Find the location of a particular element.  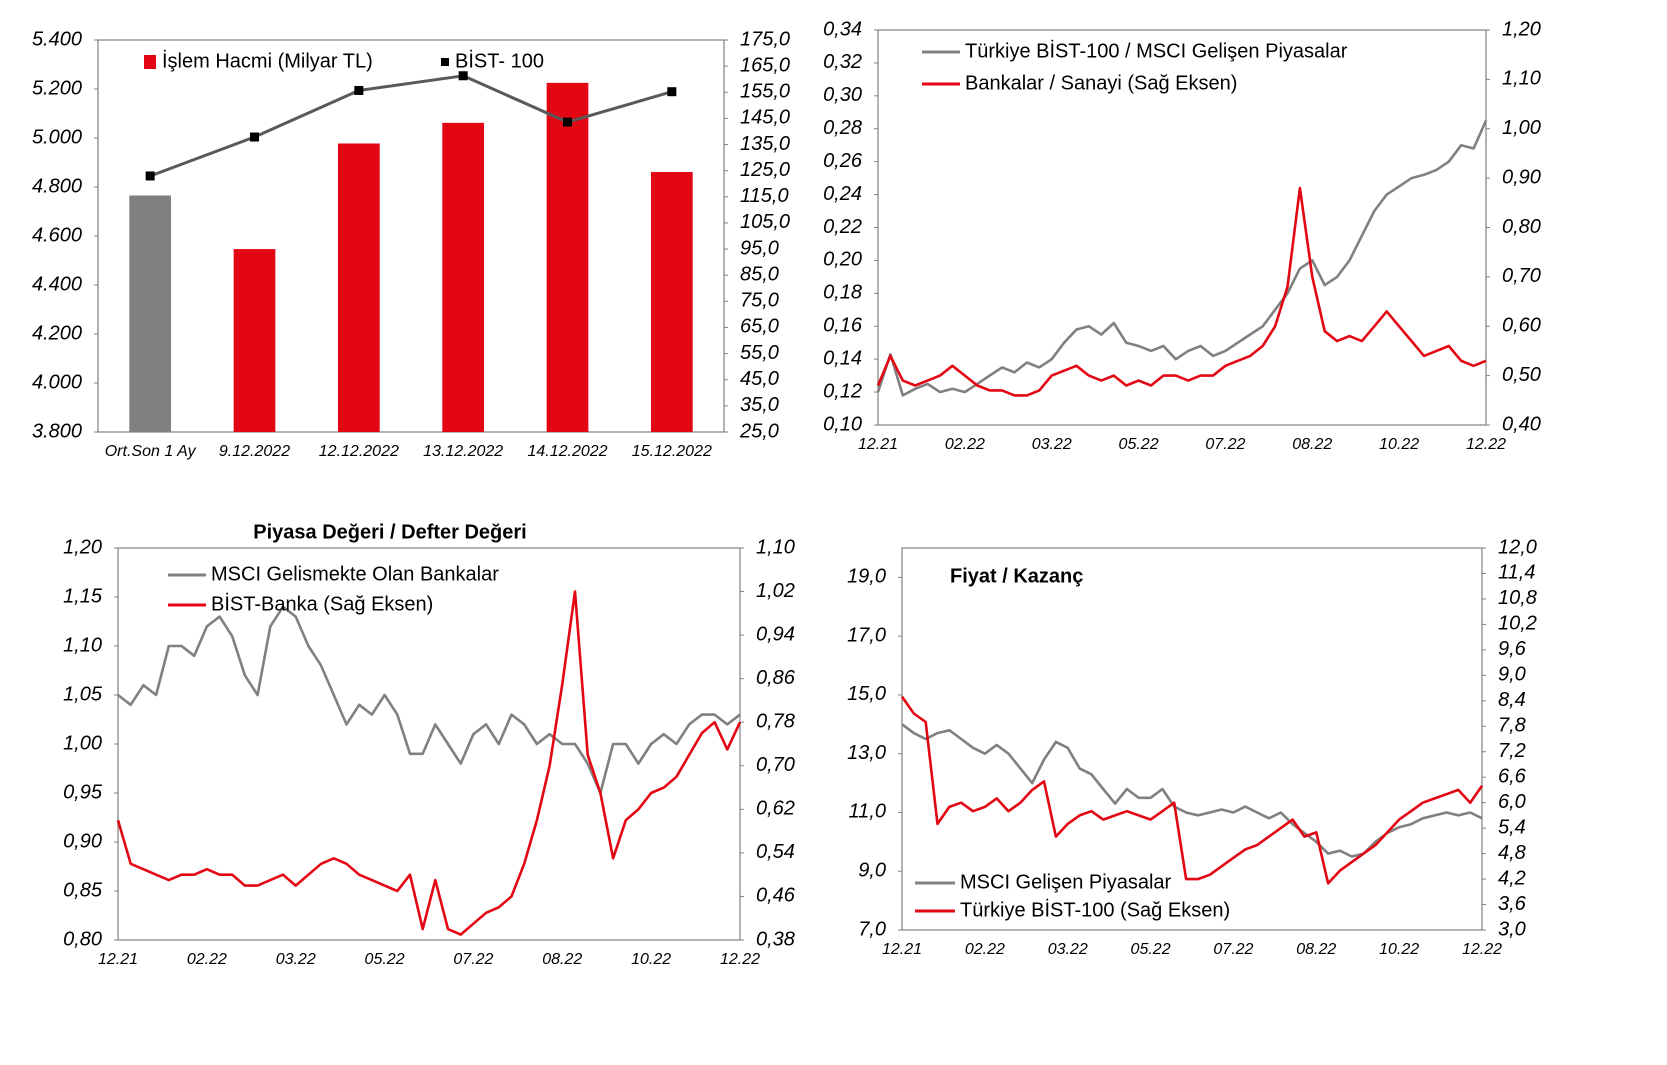

y2-tick-label: 12,0 is located at coordinates (1517, 547).